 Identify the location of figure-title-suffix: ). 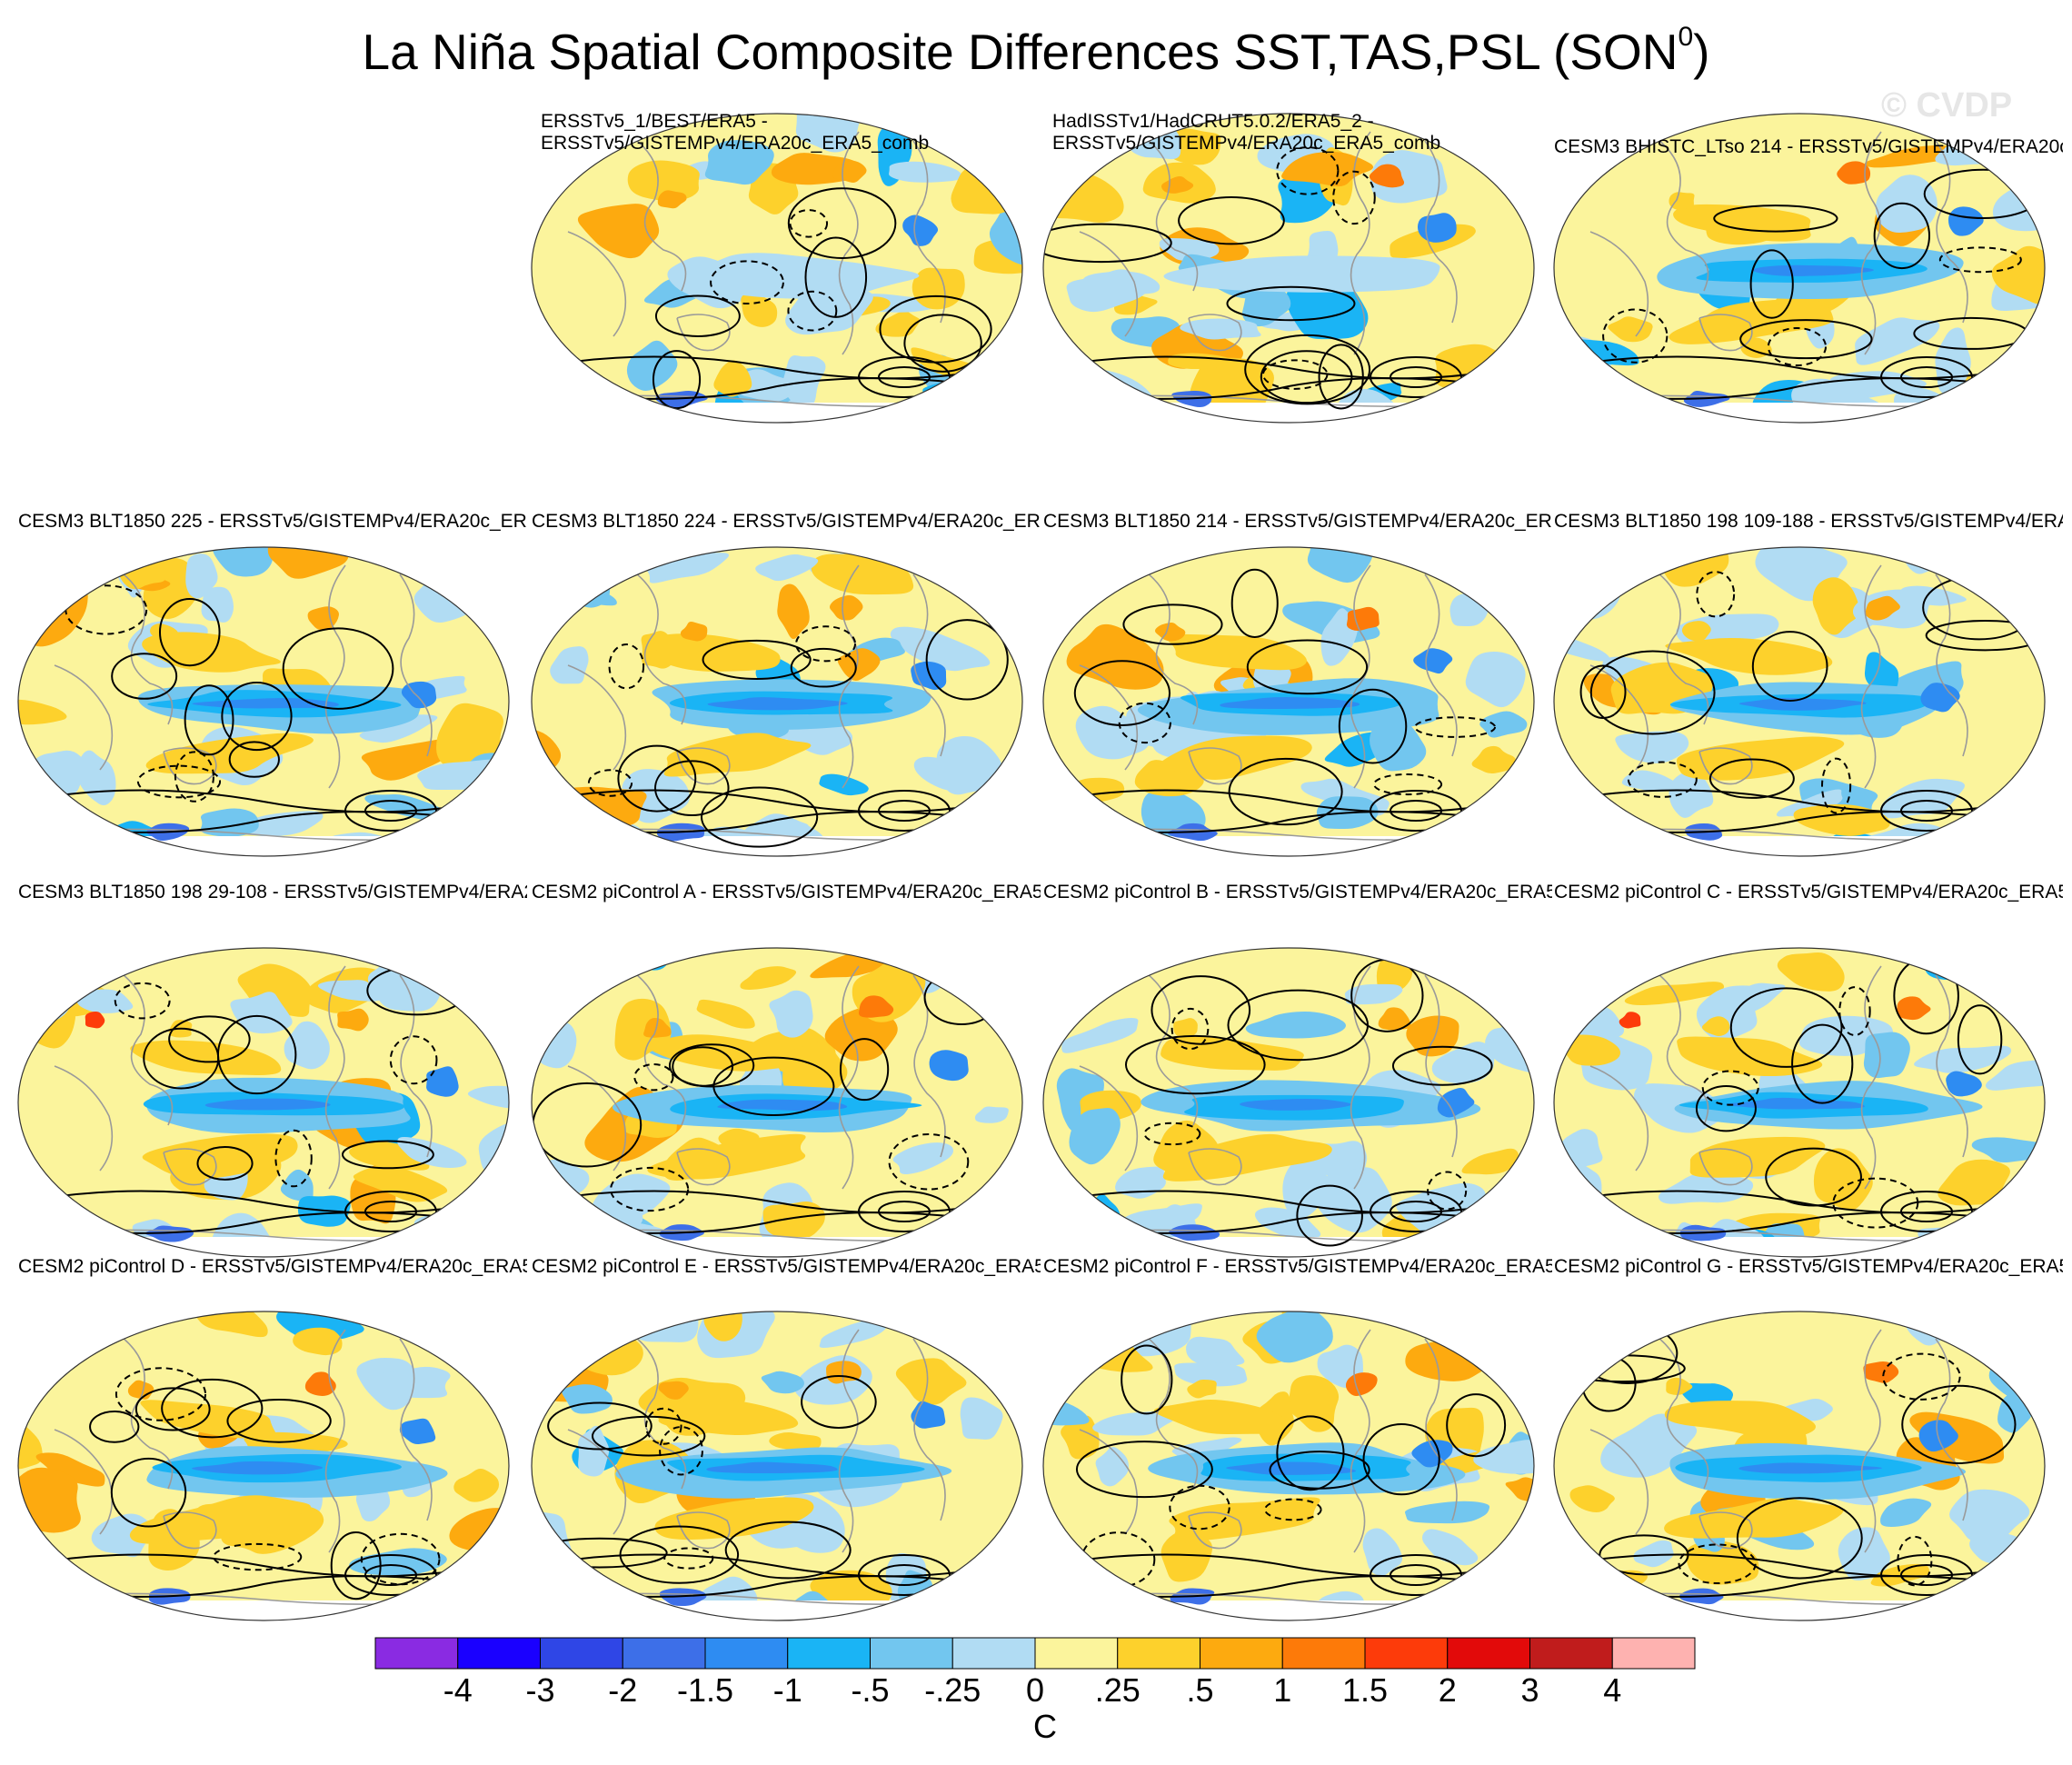
(1702, 52).